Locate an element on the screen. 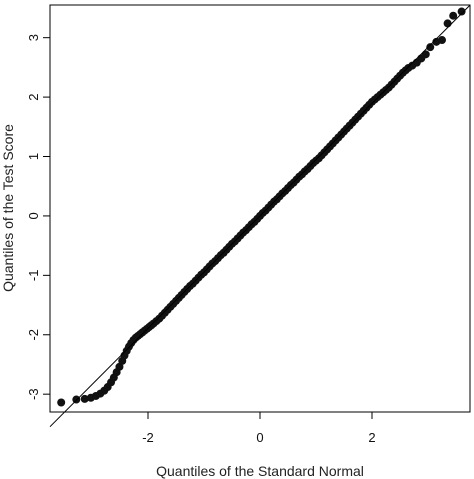 The width and height of the screenshot is (474, 479). y-tick-label: 1 is located at coordinates (33, 156).